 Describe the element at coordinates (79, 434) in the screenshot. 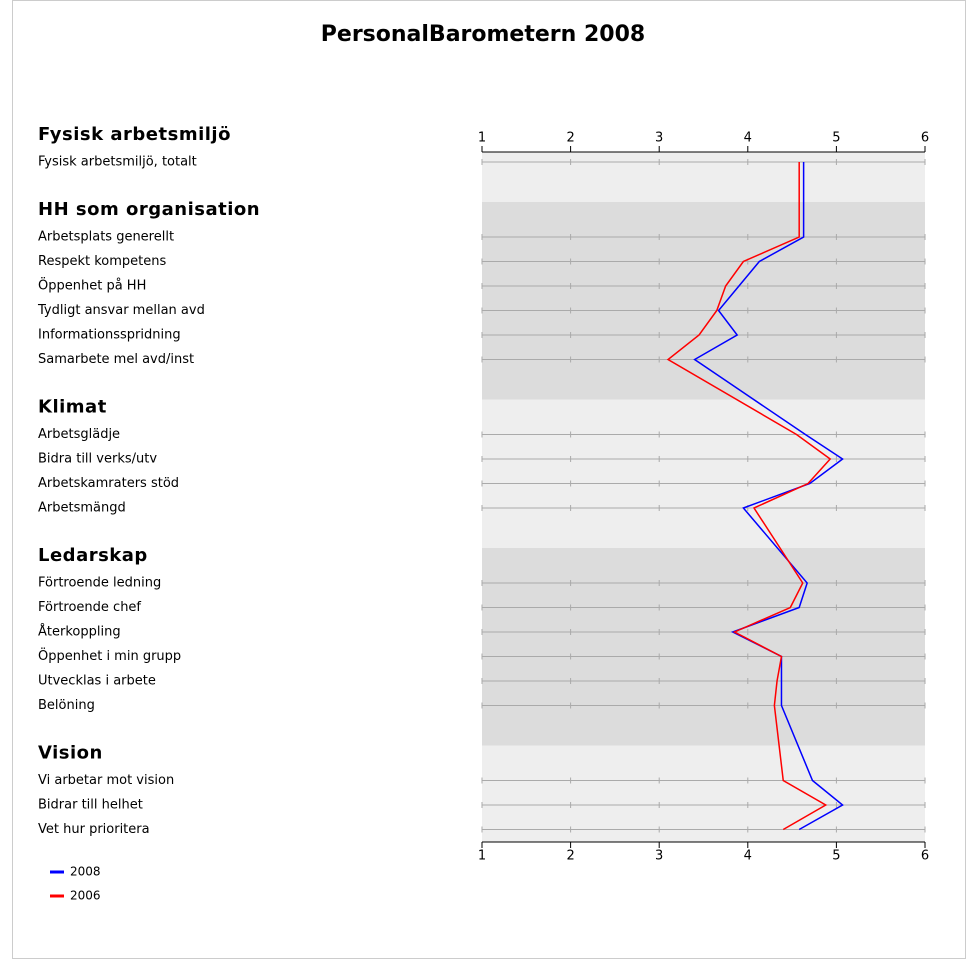

I see `category-label: Arbetsglädje` at that location.